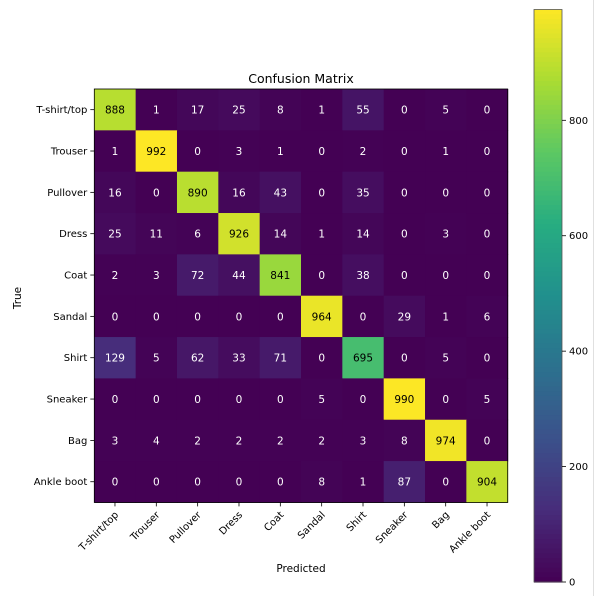  I want to click on cell-value-label: 129, so click(115, 359).